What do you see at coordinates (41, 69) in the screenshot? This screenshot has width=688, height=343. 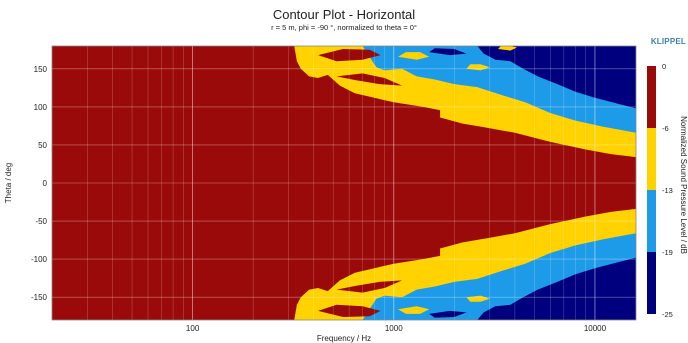 I see `y-tick-label: 150` at bounding box center [41, 69].